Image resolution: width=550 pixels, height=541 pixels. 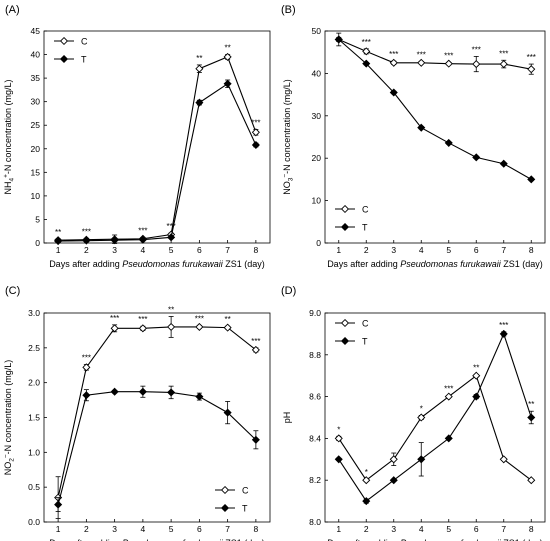 I want to click on y-tick-label: 0, so click(x=37, y=243).